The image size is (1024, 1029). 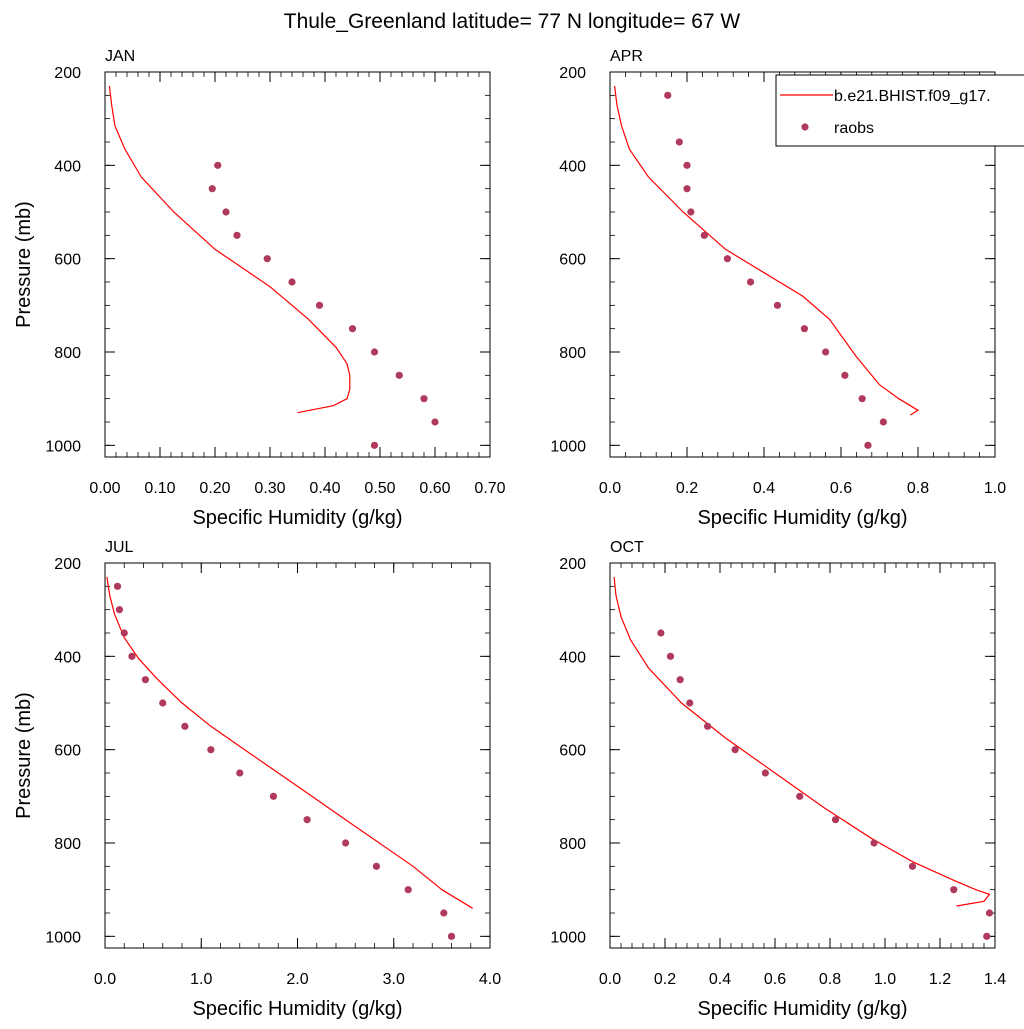 I want to click on x-tick-label: 0.50, so click(x=379, y=488).